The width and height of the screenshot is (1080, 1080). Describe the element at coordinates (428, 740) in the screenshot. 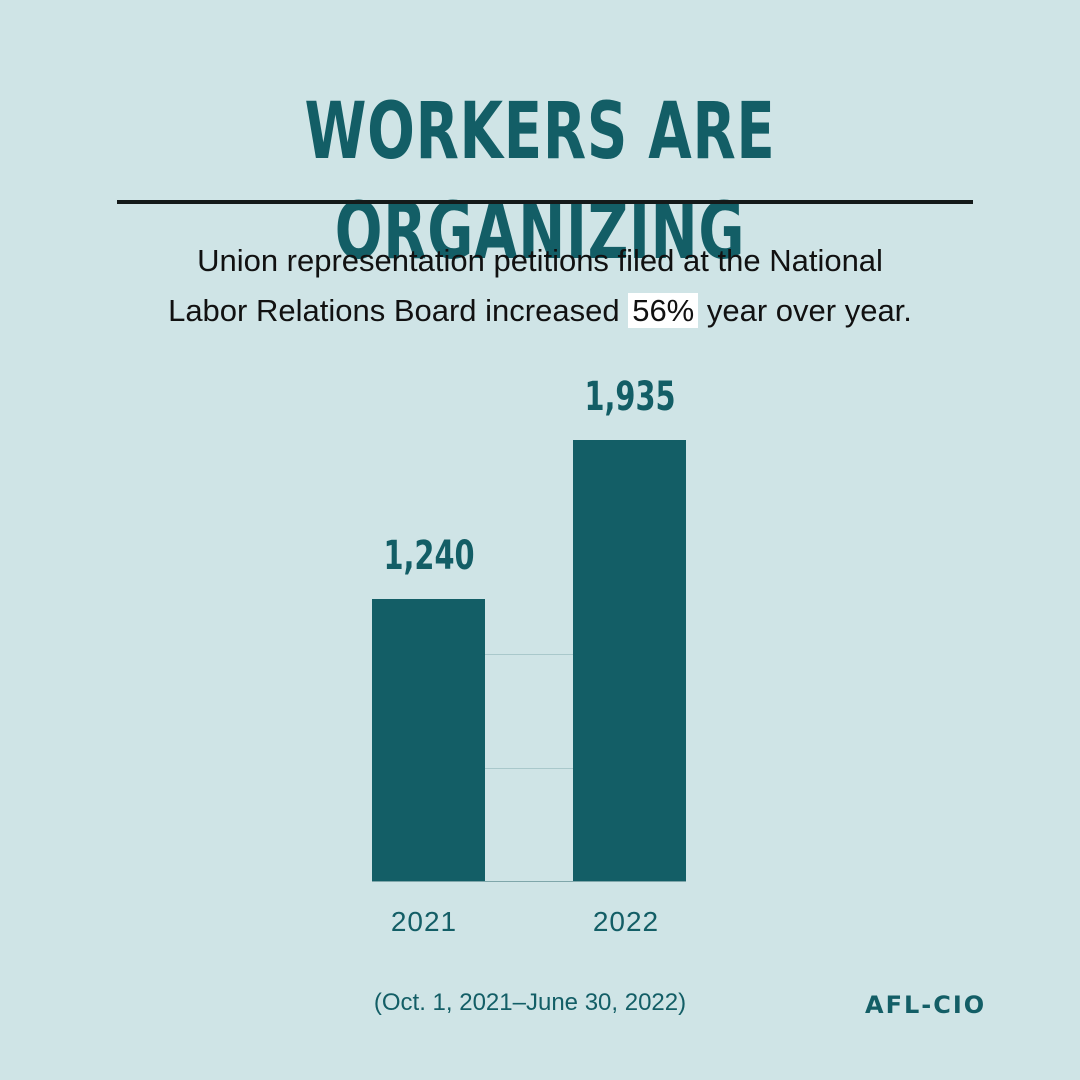

I see `bar-2021` at that location.